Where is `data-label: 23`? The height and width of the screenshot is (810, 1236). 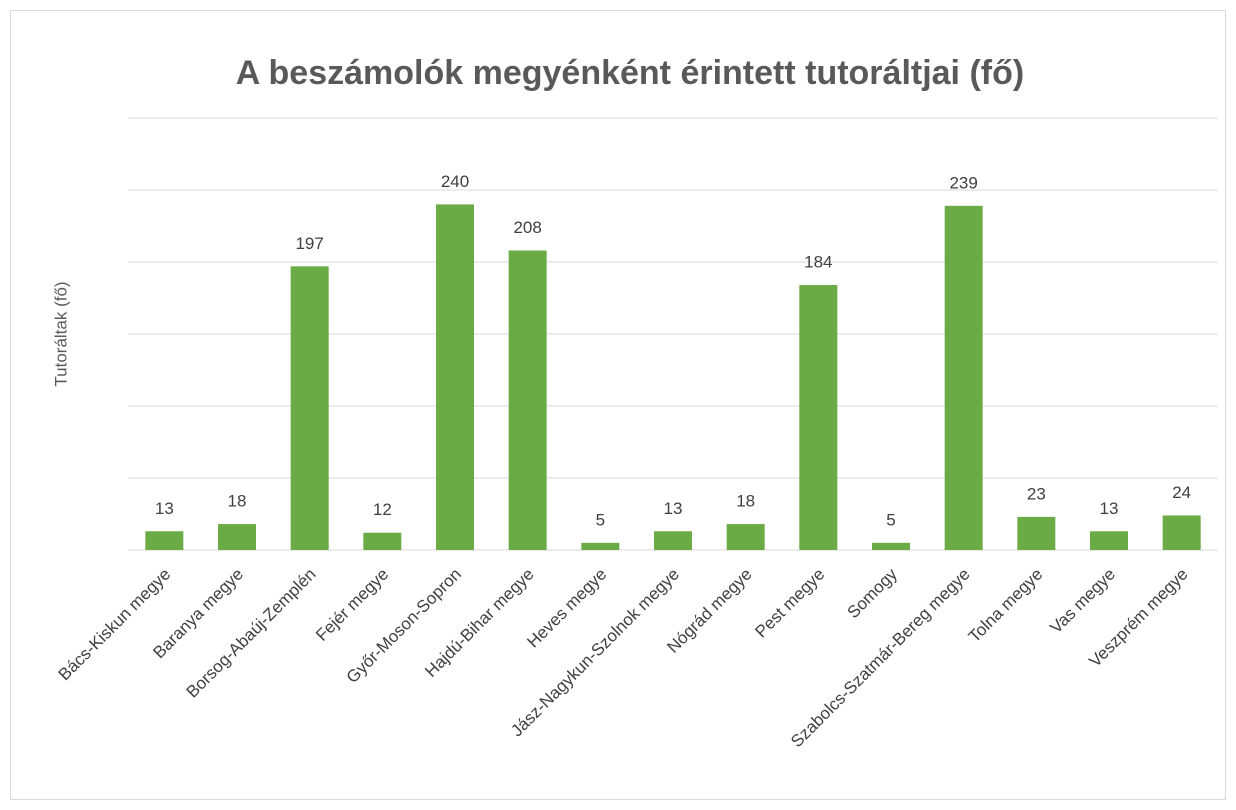
data-label: 23 is located at coordinates (1036, 493).